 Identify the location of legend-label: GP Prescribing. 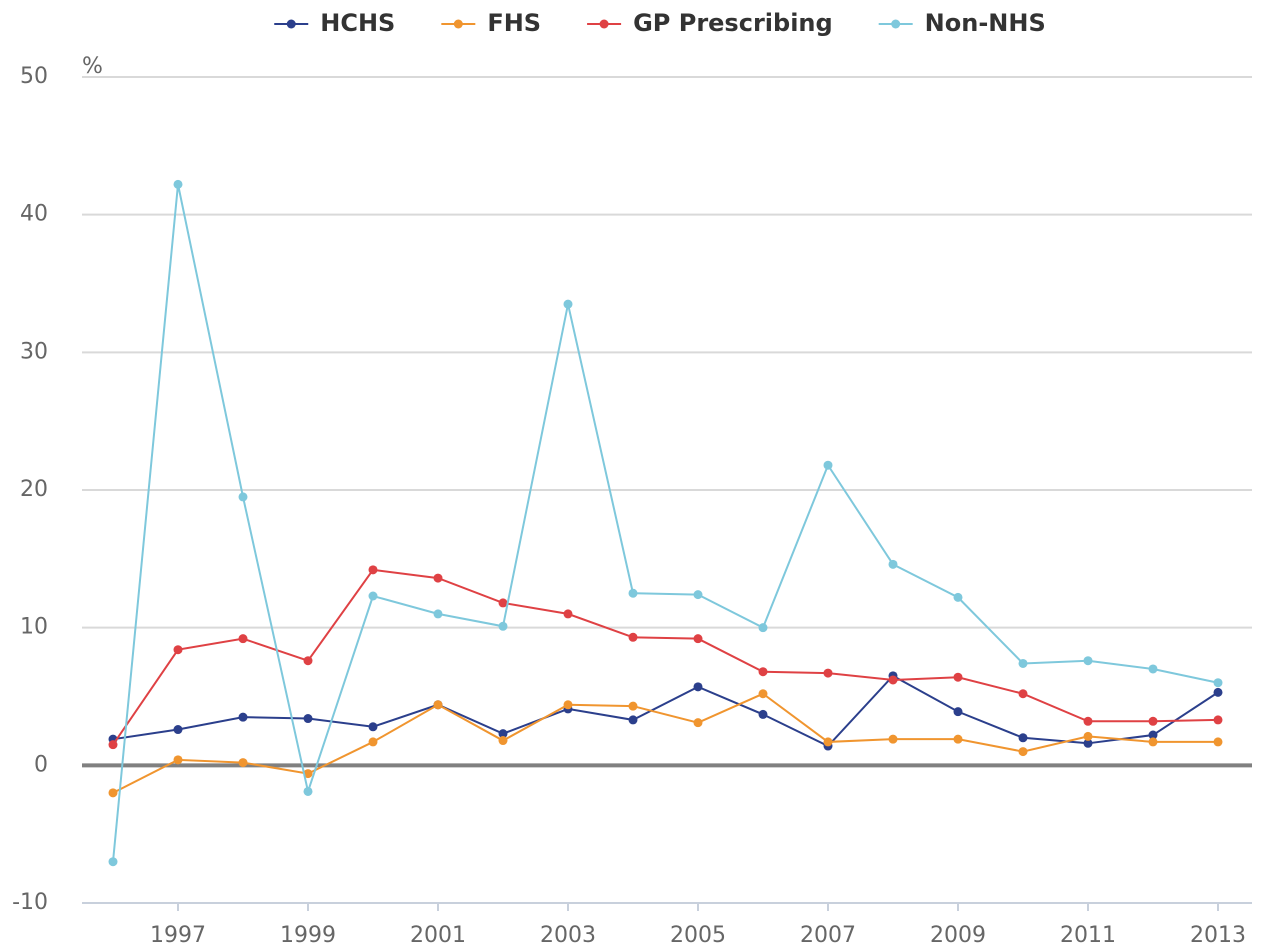
(733, 23).